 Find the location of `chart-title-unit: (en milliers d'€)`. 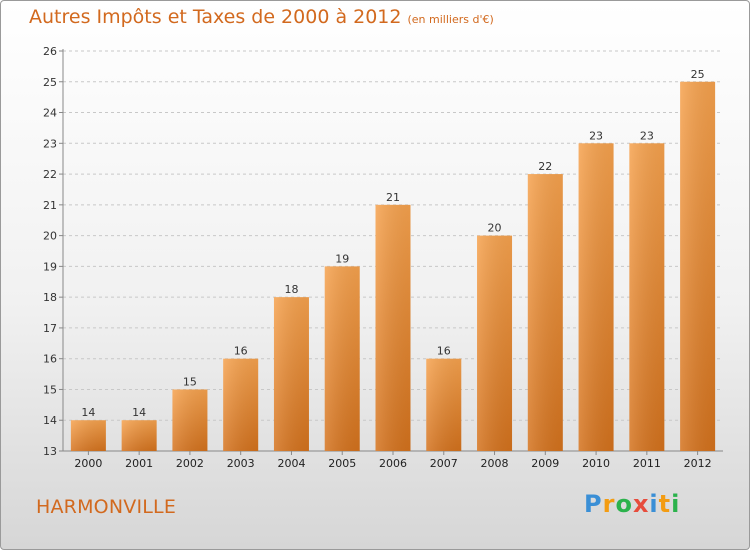

chart-title-unit: (en milliers d'€) is located at coordinates (450, 19).